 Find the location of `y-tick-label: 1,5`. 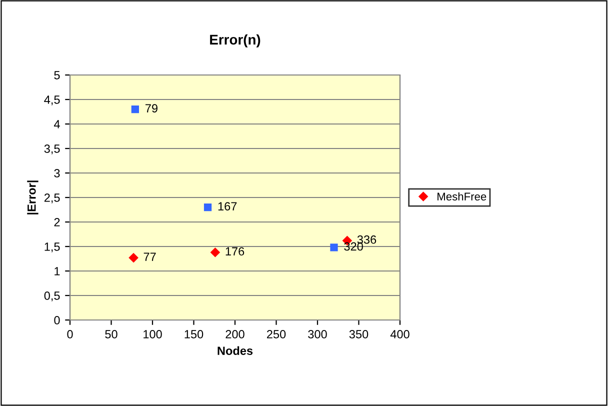

y-tick-label: 1,5 is located at coordinates (52, 247).